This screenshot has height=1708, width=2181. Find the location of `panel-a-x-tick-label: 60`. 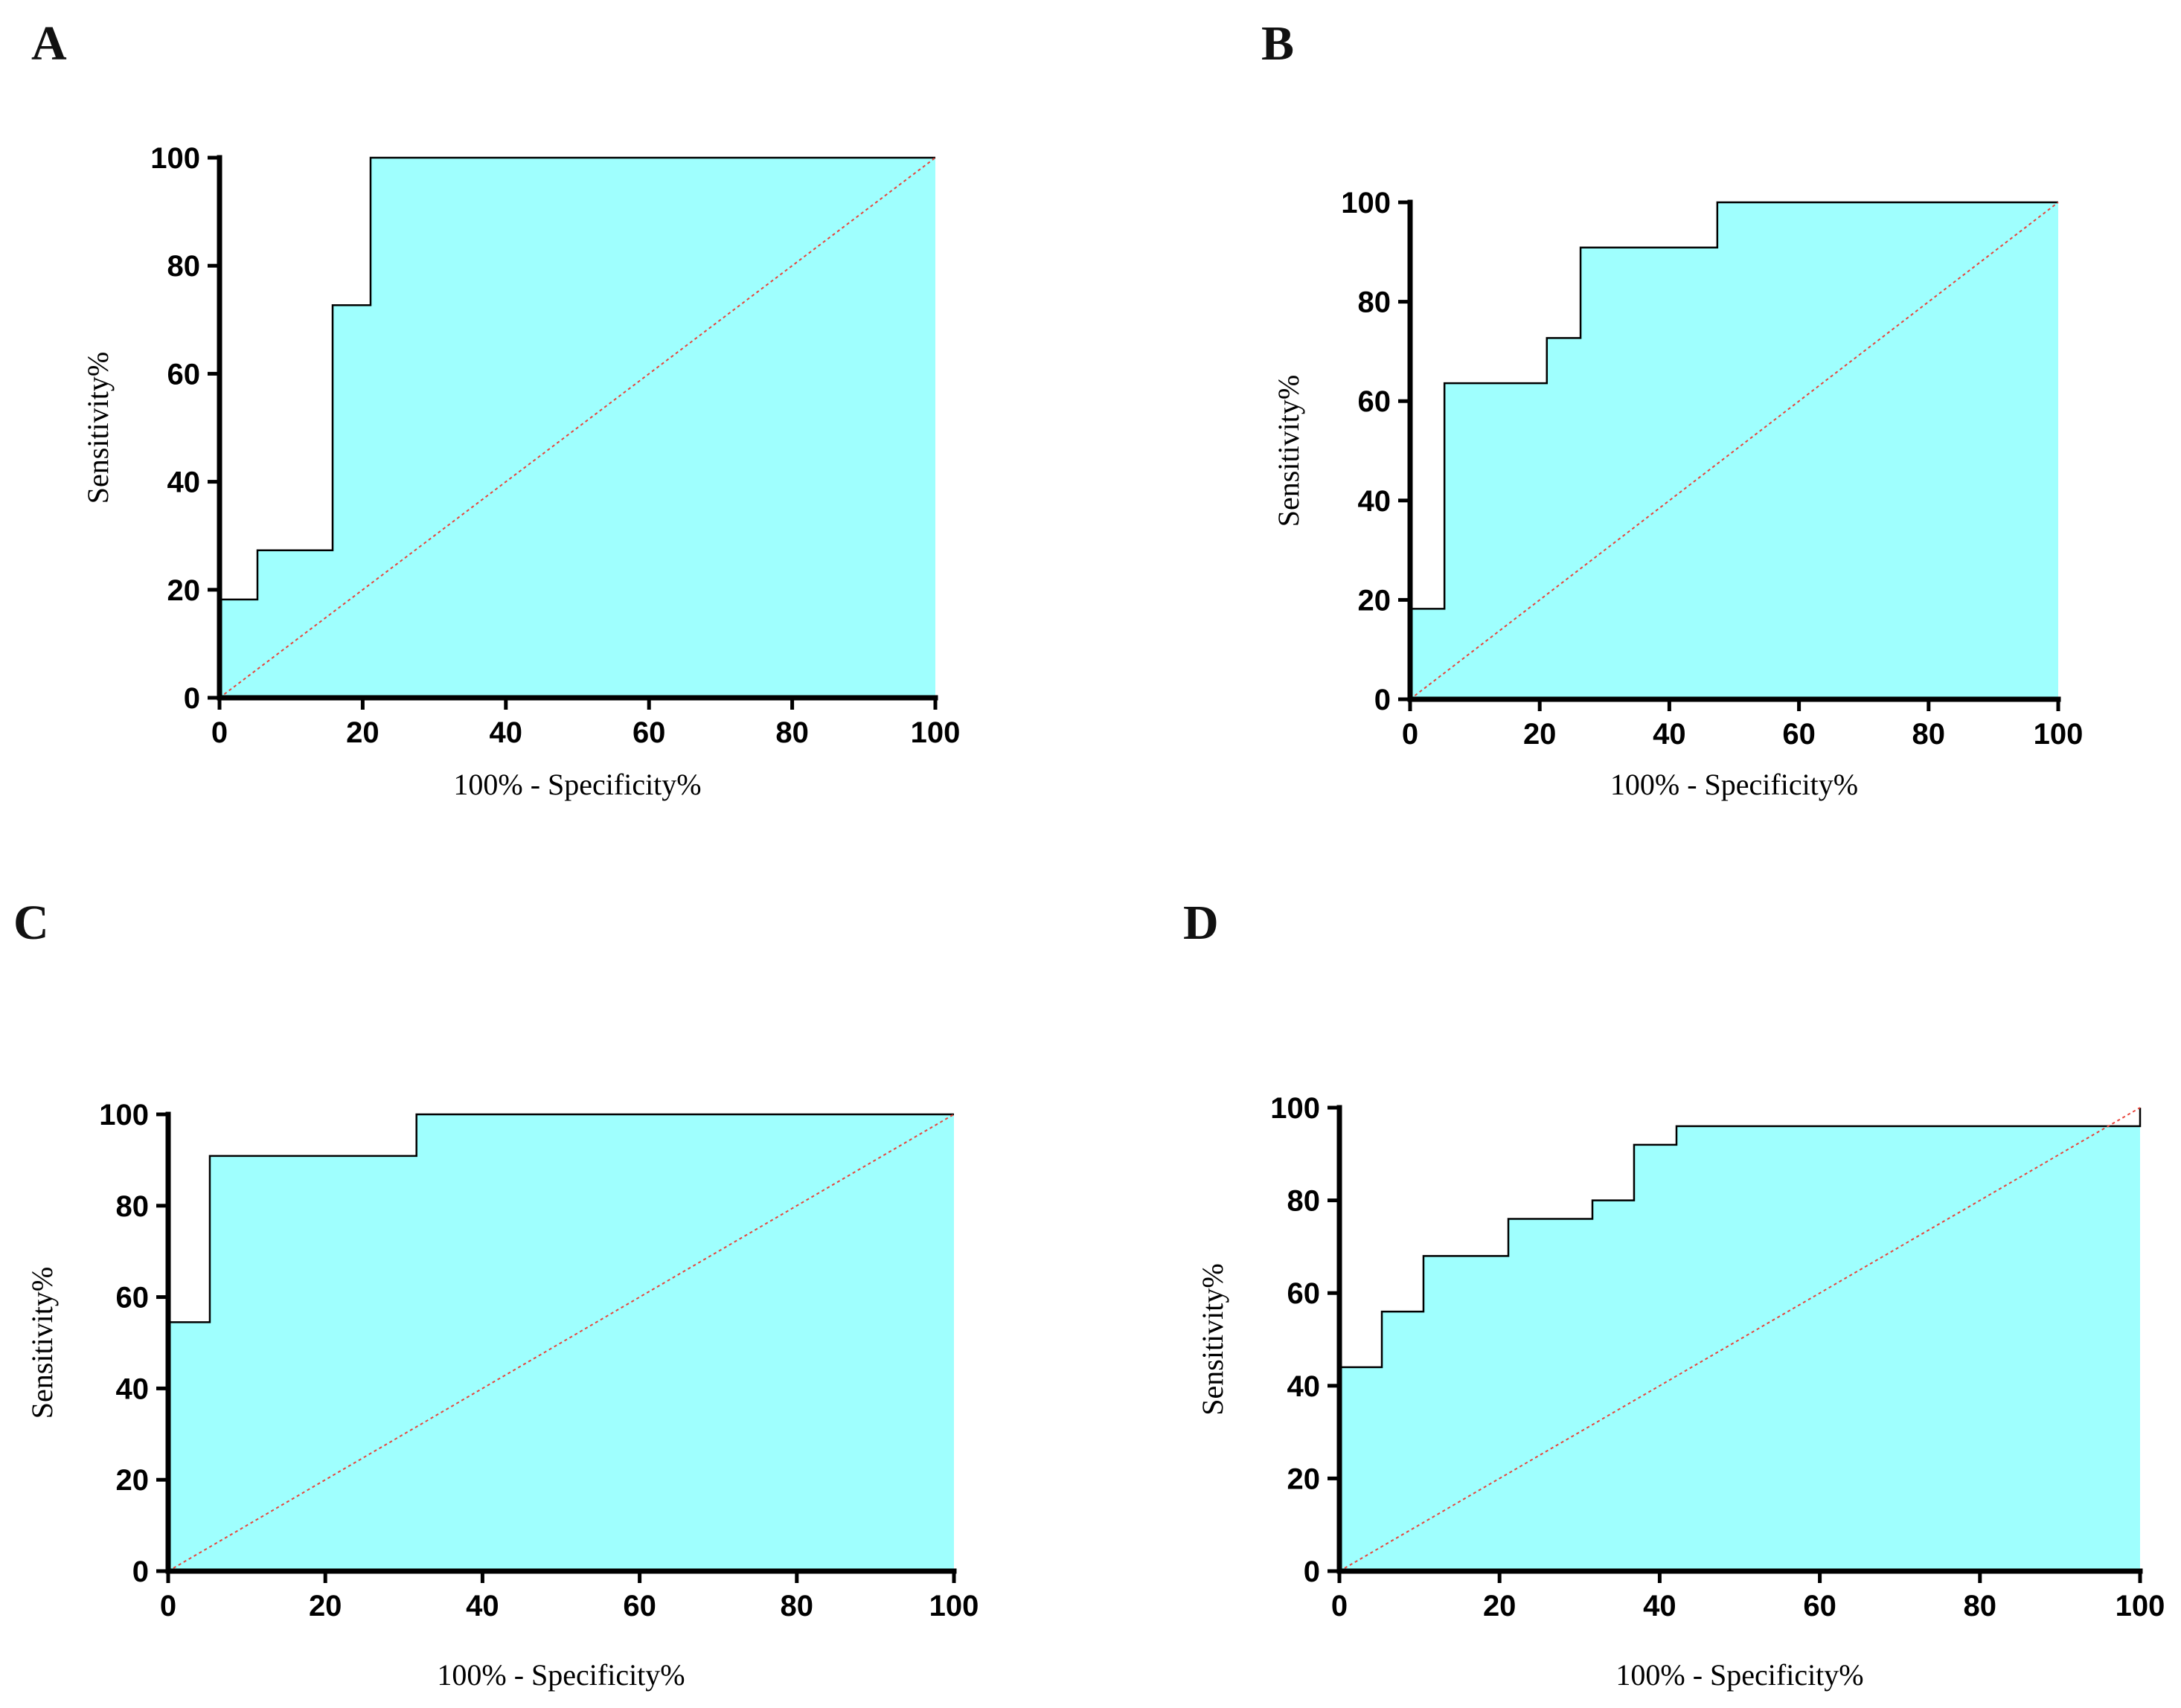

panel-a-x-tick-label: 60 is located at coordinates (649, 732).